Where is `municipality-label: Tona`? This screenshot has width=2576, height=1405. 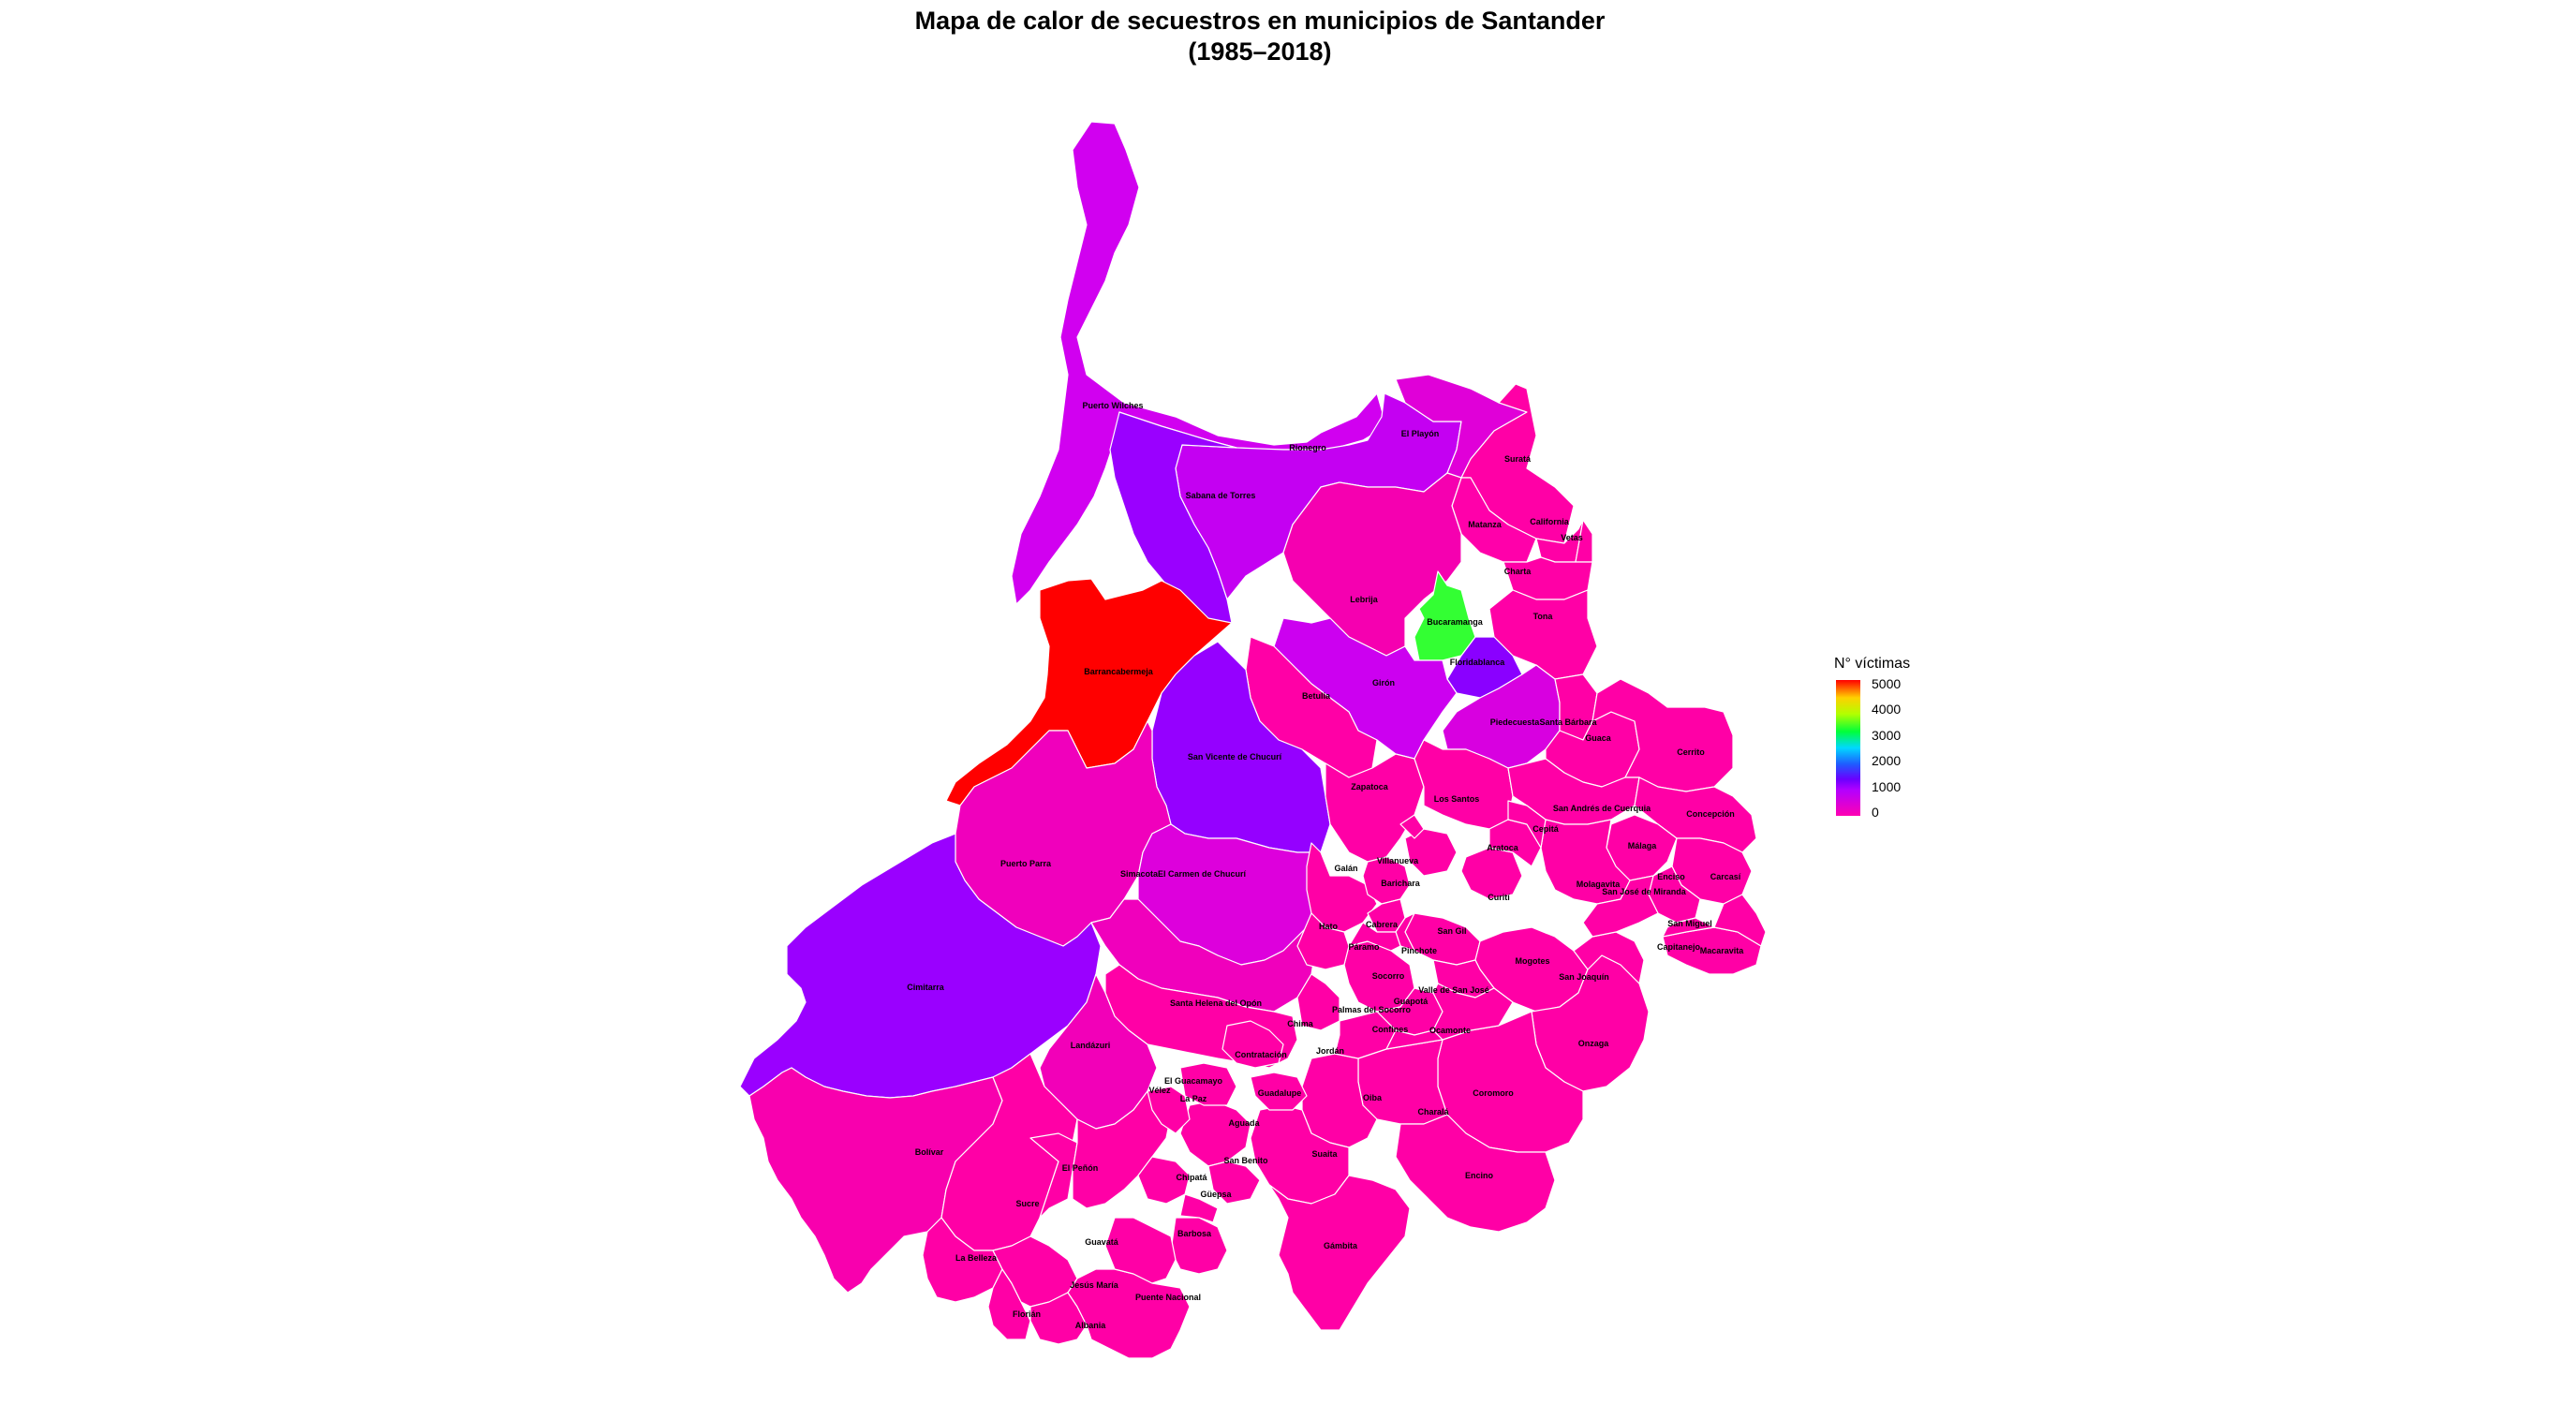 municipality-label: Tona is located at coordinates (1543, 616).